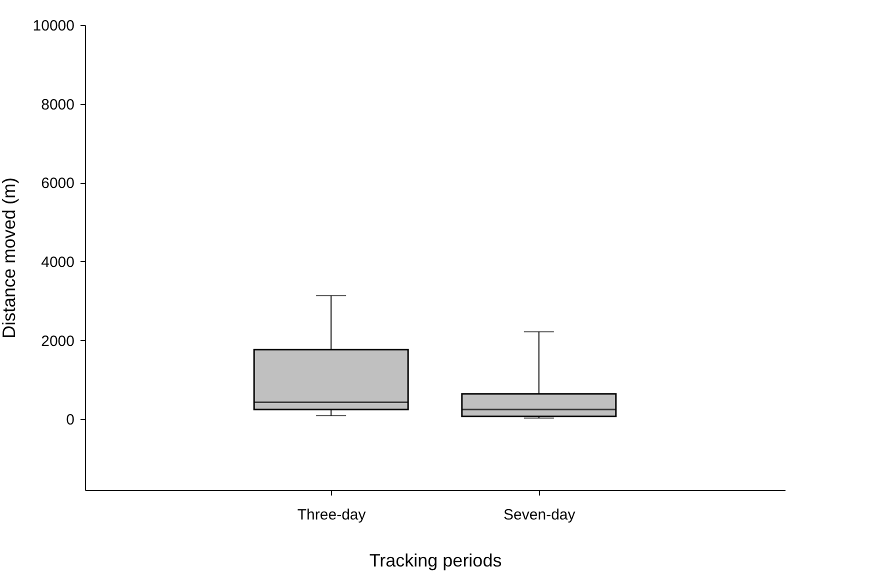 Image resolution: width=893 pixels, height=573 pixels. Describe the element at coordinates (70, 420) in the screenshot. I see `y-tick-label: 0` at that location.